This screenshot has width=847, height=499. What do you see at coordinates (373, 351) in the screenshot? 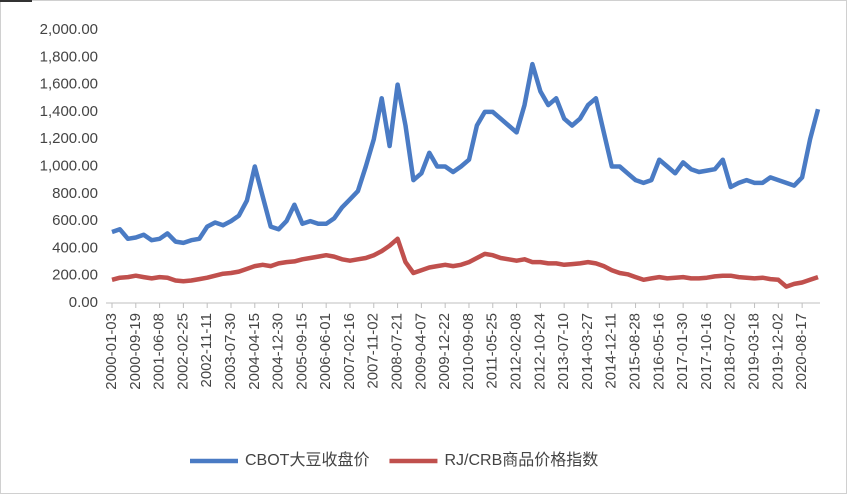
I see `x-tick-label: 2007-11-02` at bounding box center [373, 351].